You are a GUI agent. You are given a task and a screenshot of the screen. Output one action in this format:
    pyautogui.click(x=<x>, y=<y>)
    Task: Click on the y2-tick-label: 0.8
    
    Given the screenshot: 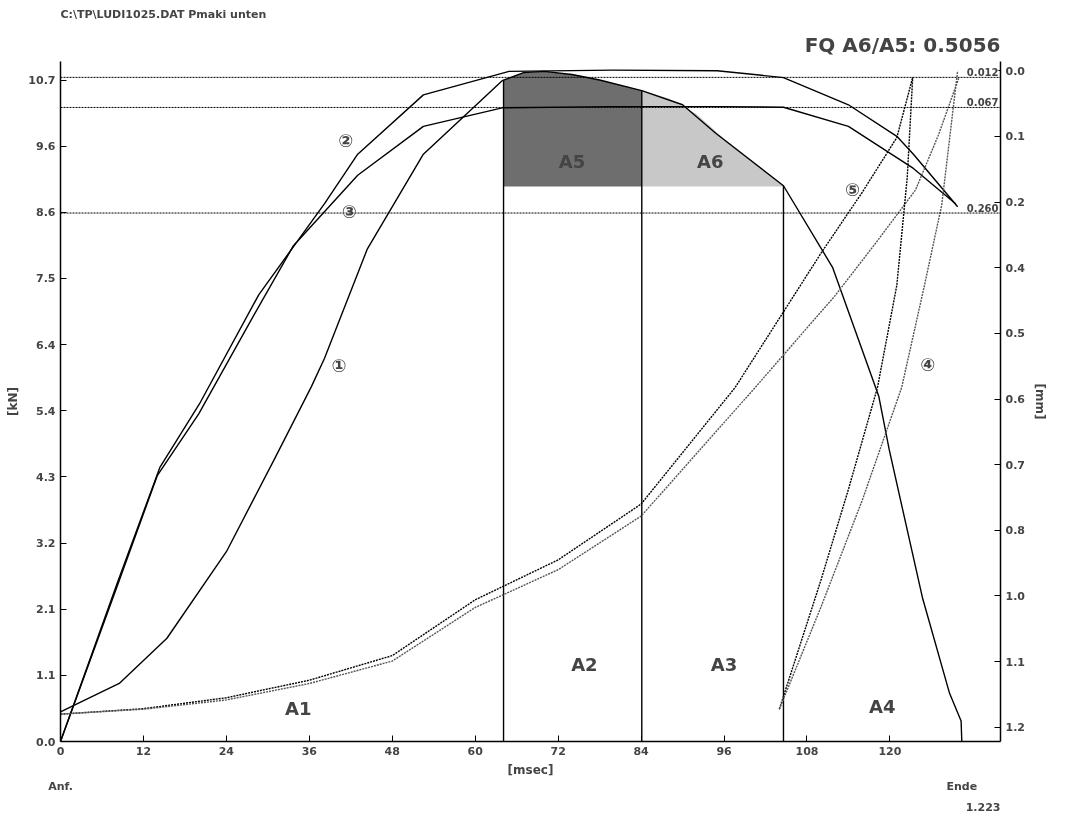 What is the action you would take?
    pyautogui.click(x=1015, y=531)
    